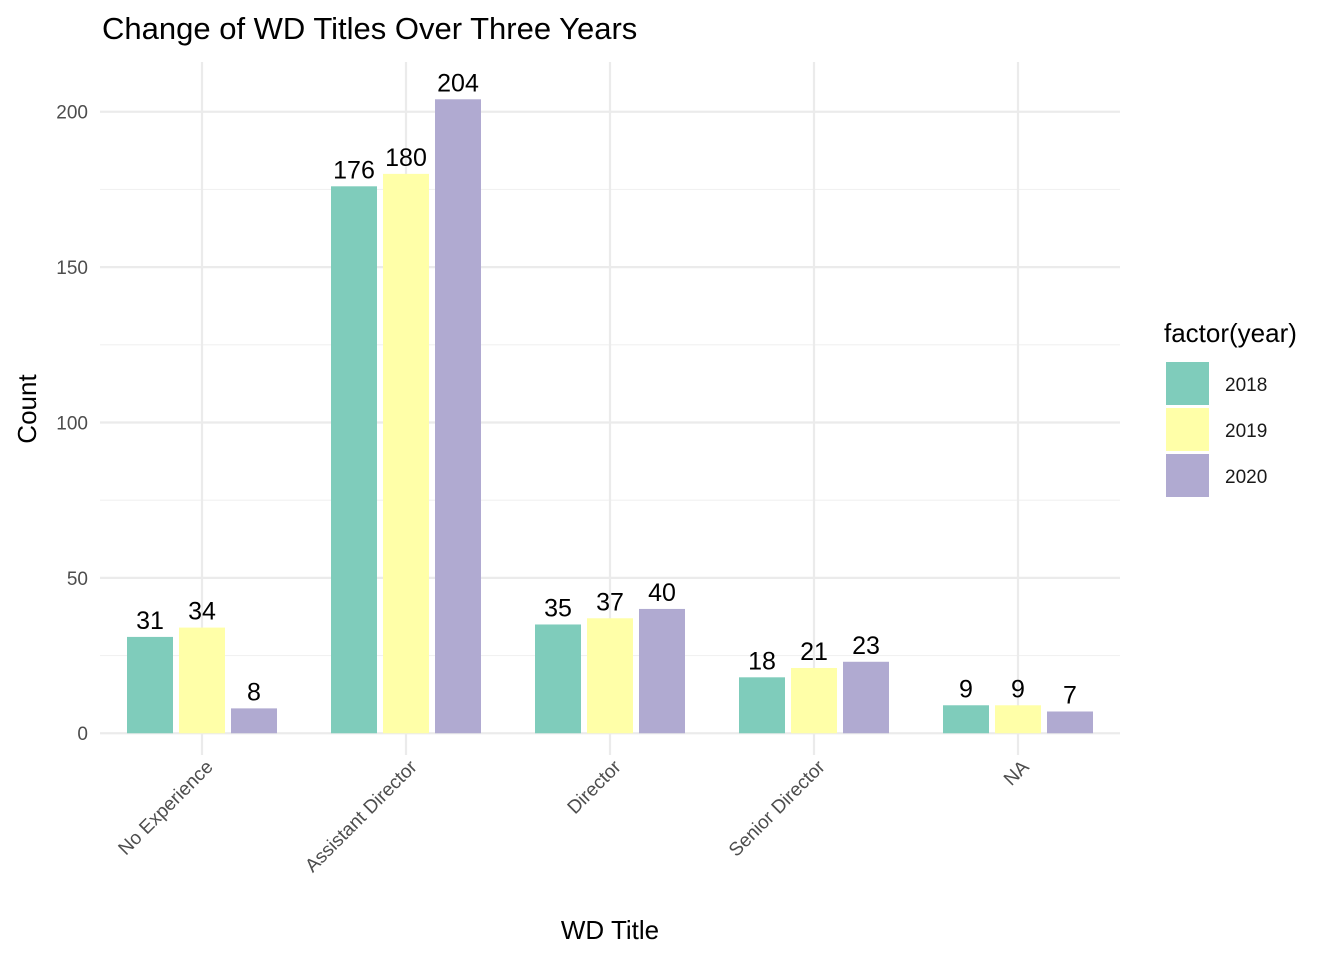 Image resolution: width=1344 pixels, height=960 pixels. Describe the element at coordinates (1246, 477) in the screenshot. I see `legend-label: 2020` at that location.